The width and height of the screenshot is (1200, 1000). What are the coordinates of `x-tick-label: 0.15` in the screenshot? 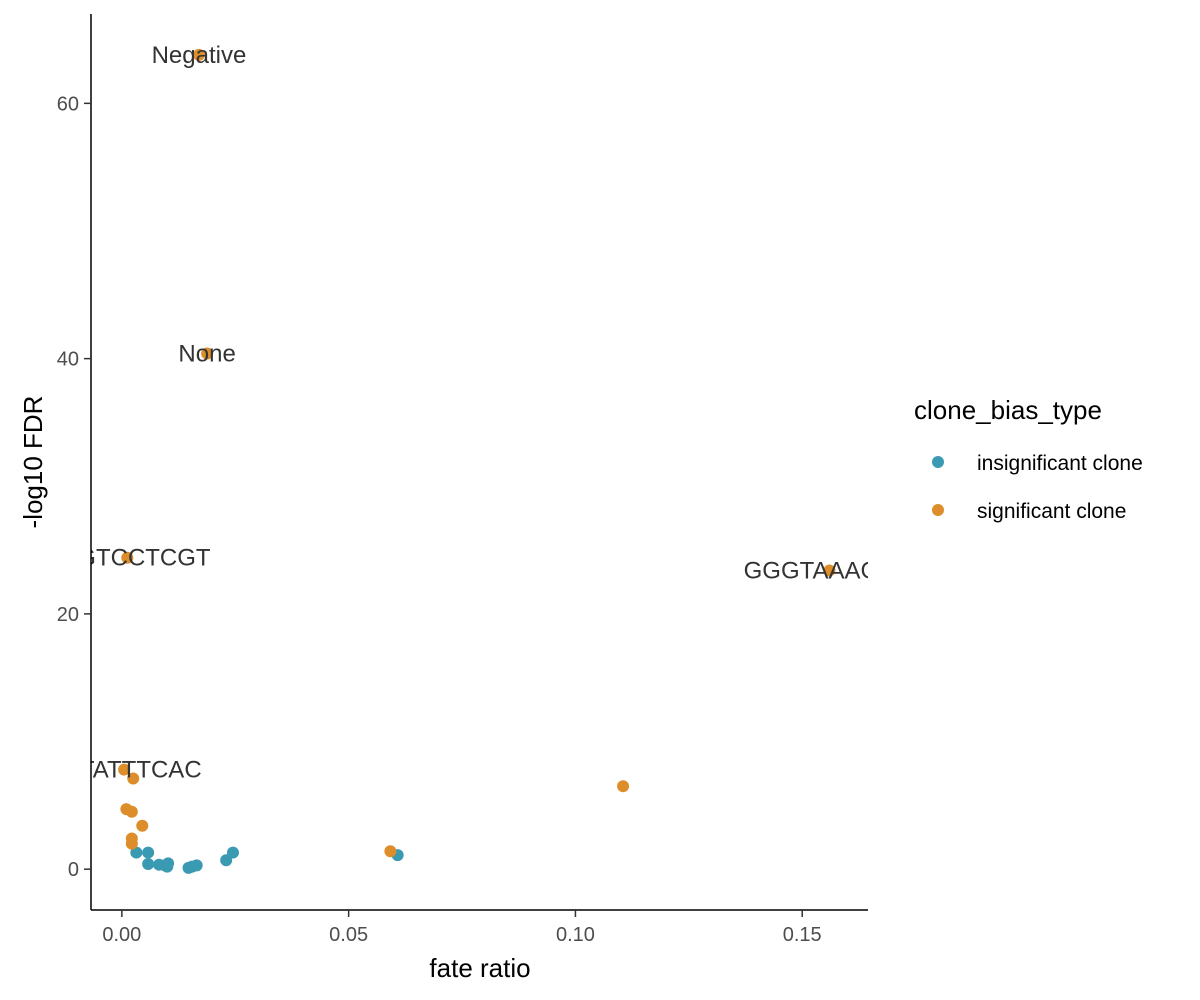 It's located at (802, 935).